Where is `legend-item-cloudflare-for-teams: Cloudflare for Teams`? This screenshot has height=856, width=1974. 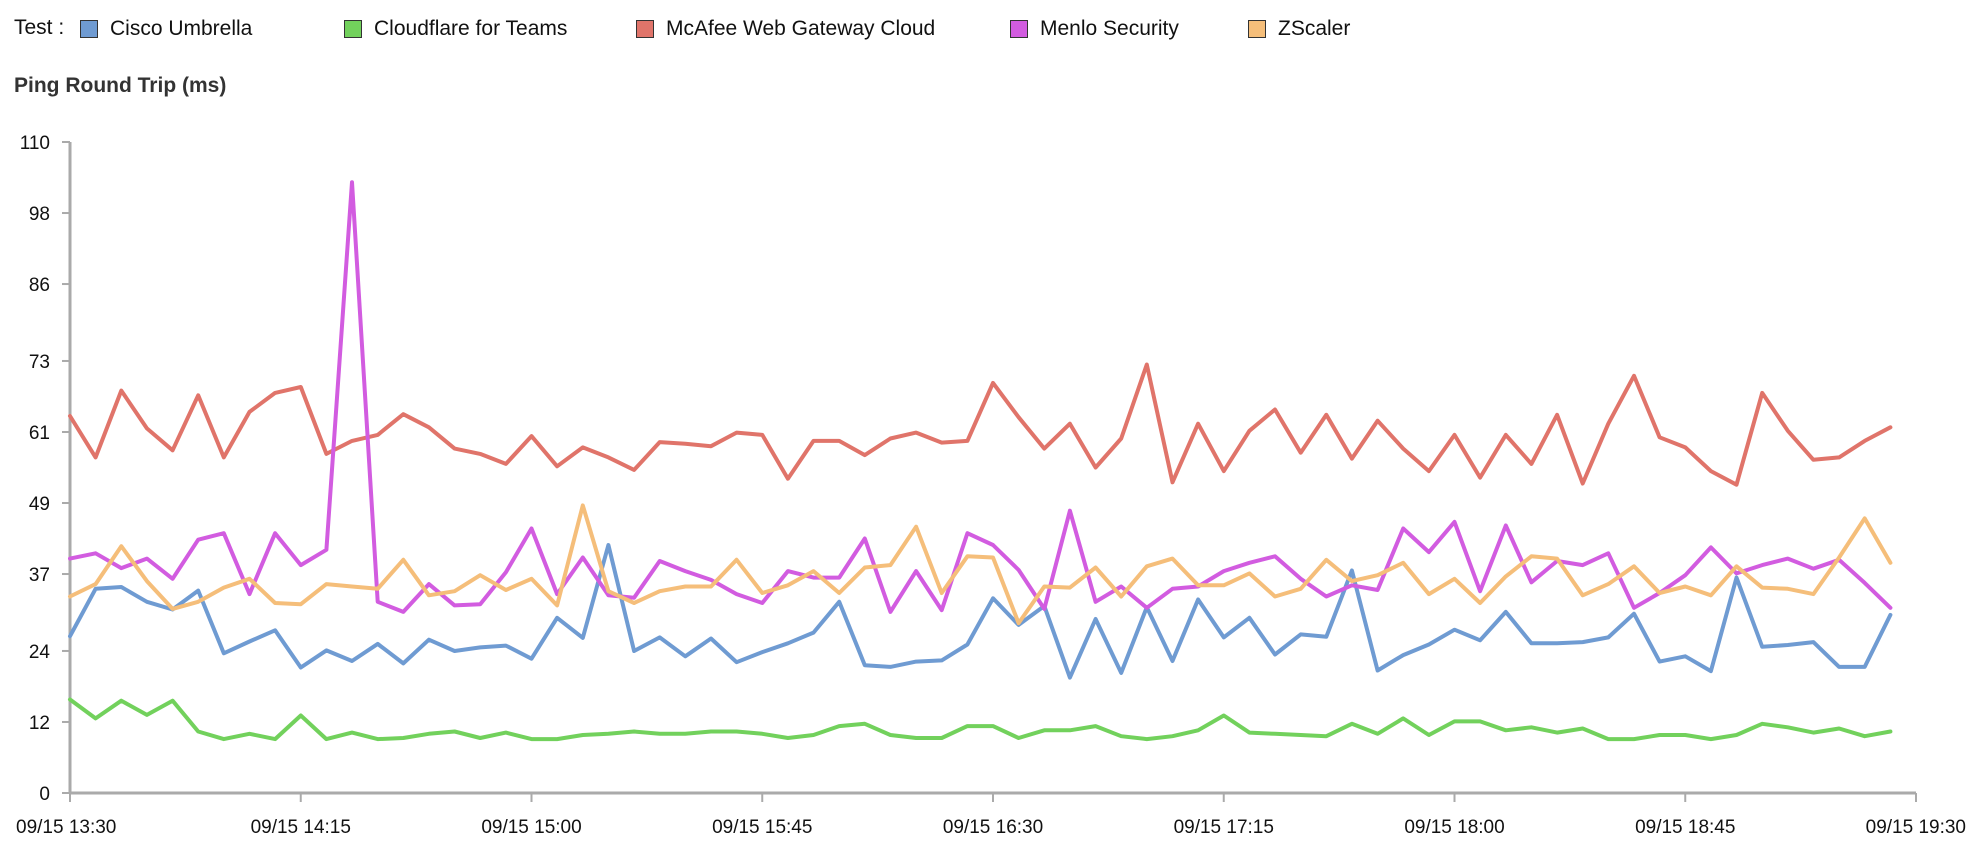
legend-item-cloudflare-for-teams: Cloudflare for Teams is located at coordinates (455, 29).